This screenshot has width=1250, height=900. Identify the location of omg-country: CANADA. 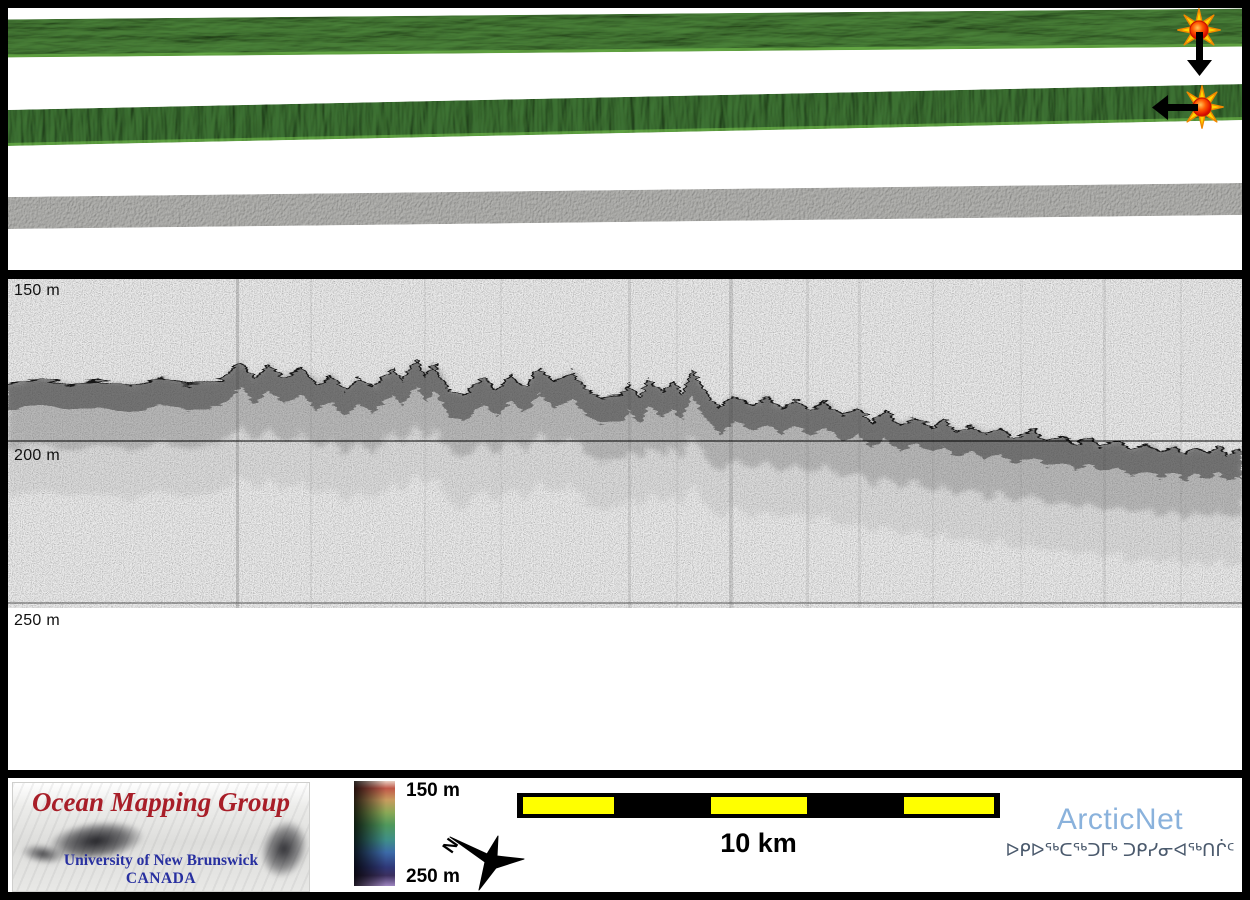
(161, 878).